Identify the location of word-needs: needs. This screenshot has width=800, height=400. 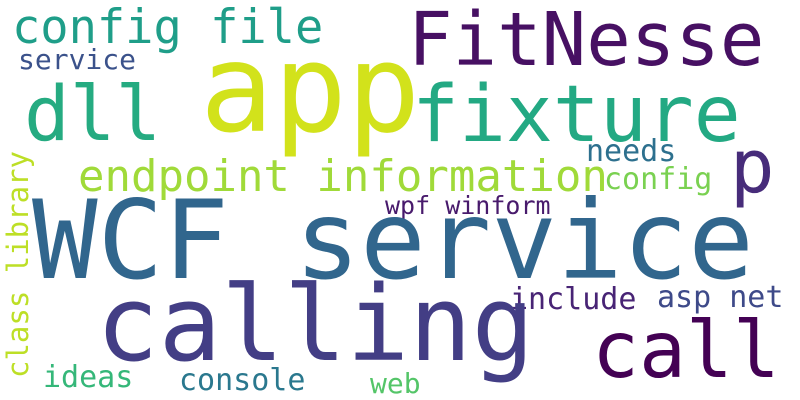
(631, 151).